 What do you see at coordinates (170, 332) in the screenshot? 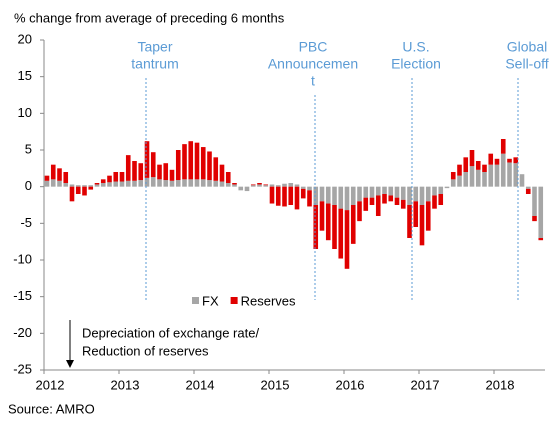
I see `note: Depreciation of exchange rate/` at bounding box center [170, 332].